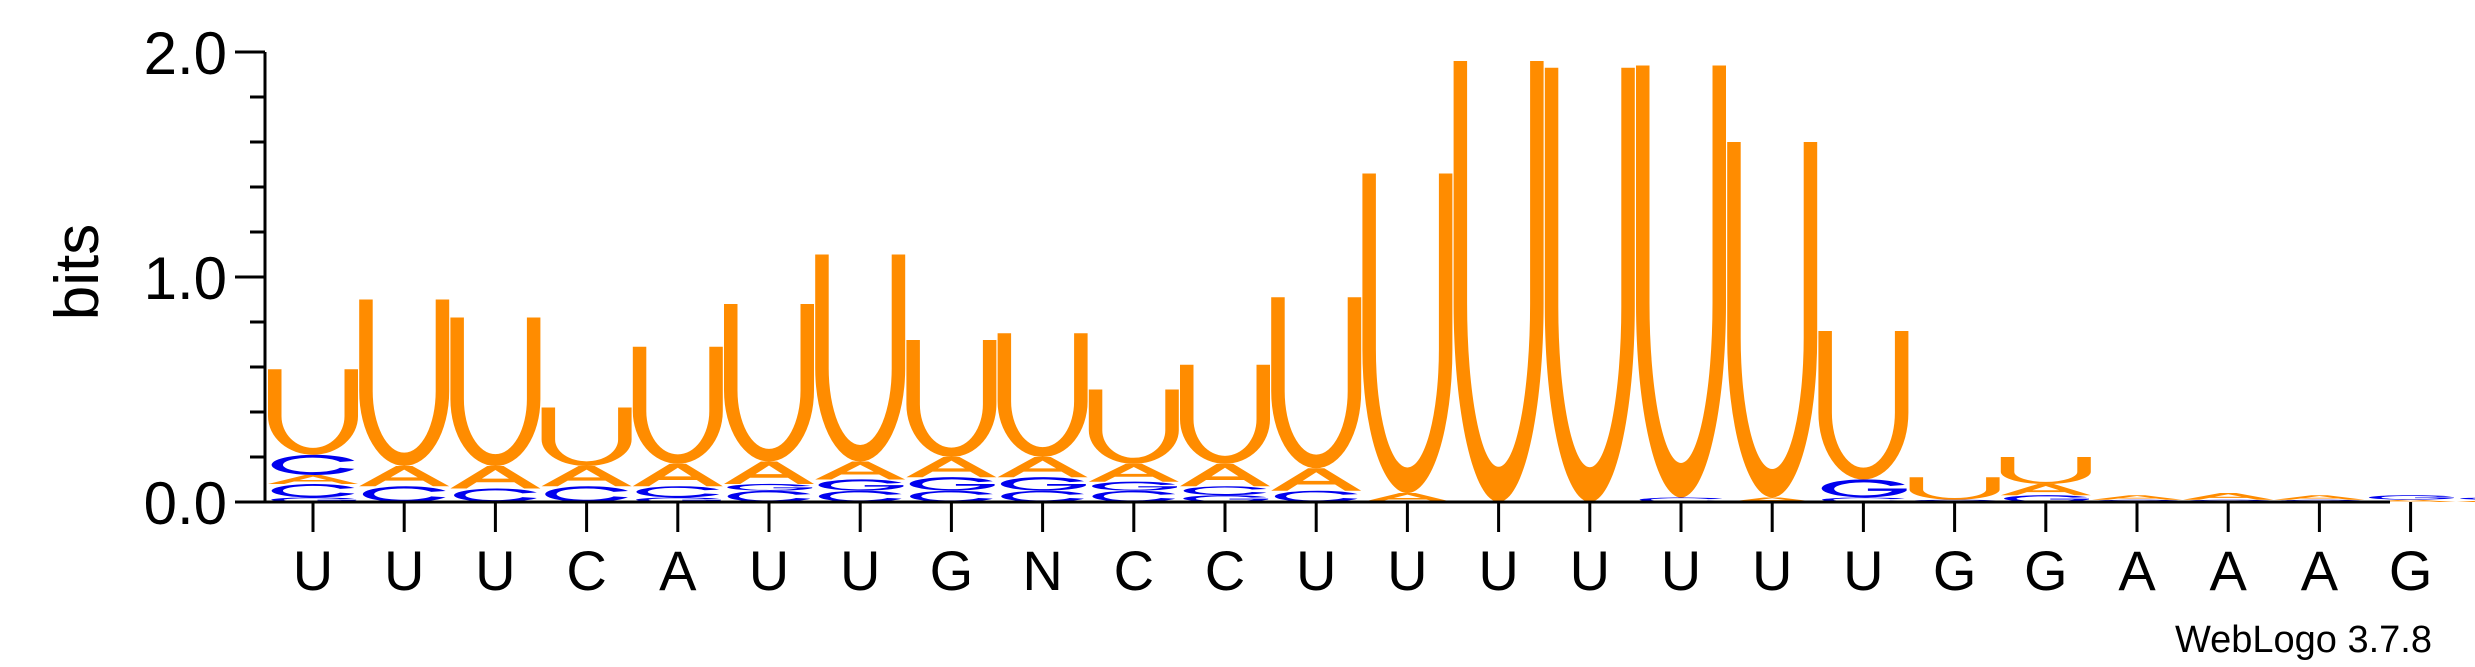  I want to click on x-tick-label: N, so click(1042, 570).